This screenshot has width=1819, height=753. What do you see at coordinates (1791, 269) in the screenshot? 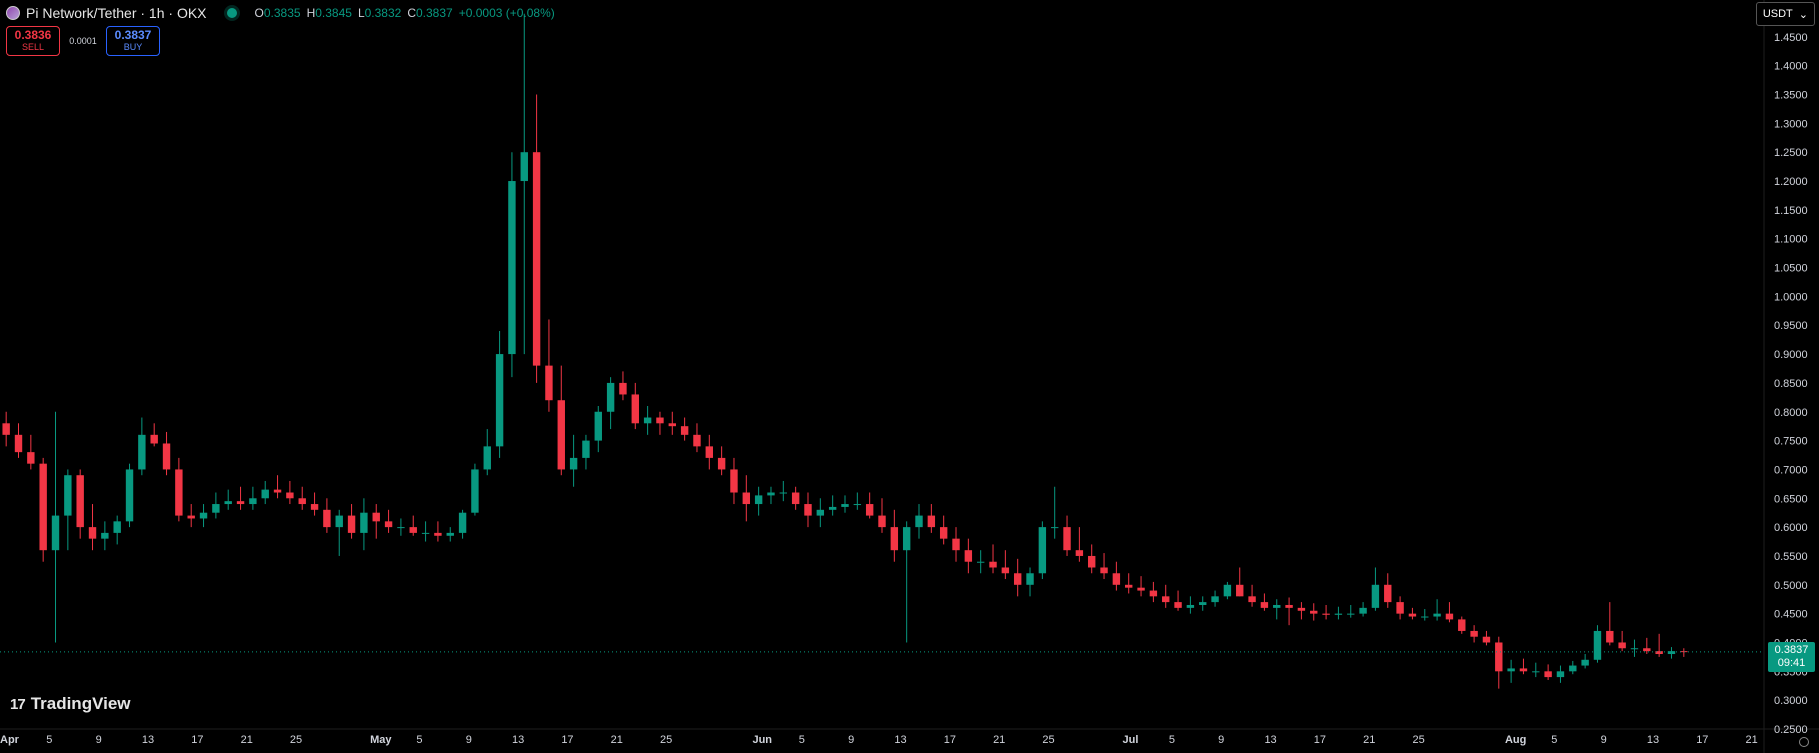
I see `price-tick-label: 1.0500` at bounding box center [1791, 269].